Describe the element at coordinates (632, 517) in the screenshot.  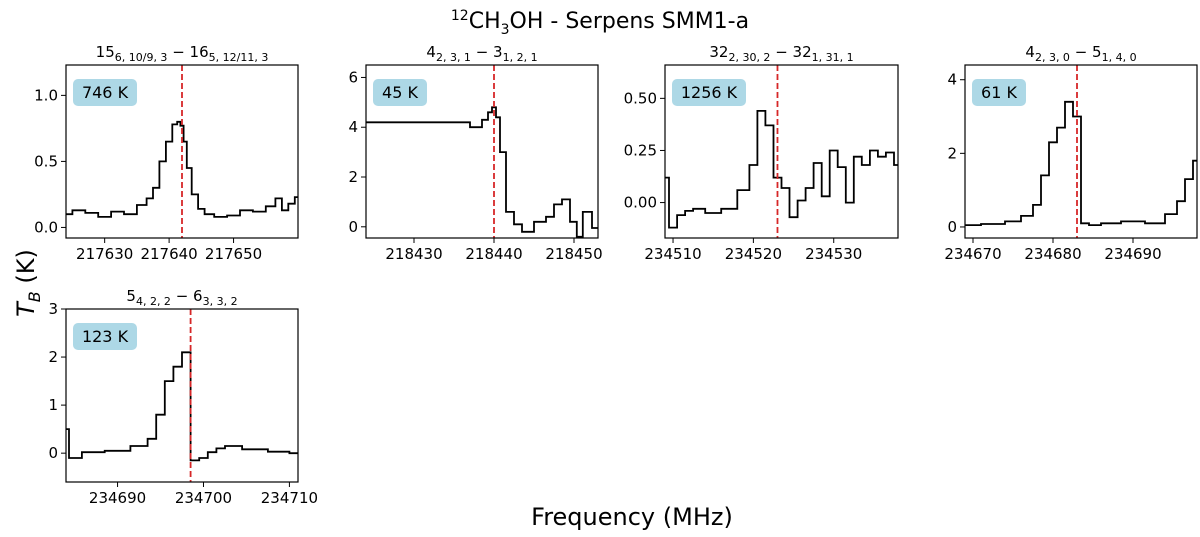
I see `x-axis-label: Frequency (MHz)` at that location.